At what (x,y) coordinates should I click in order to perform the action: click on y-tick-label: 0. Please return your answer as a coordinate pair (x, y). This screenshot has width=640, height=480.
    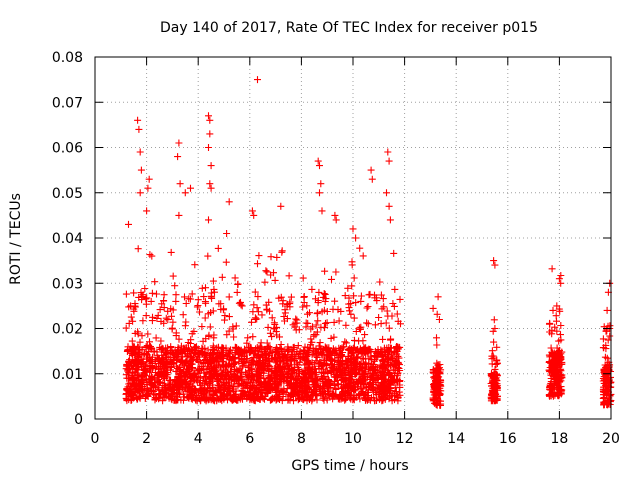
    Looking at the image, I should click on (78, 420).